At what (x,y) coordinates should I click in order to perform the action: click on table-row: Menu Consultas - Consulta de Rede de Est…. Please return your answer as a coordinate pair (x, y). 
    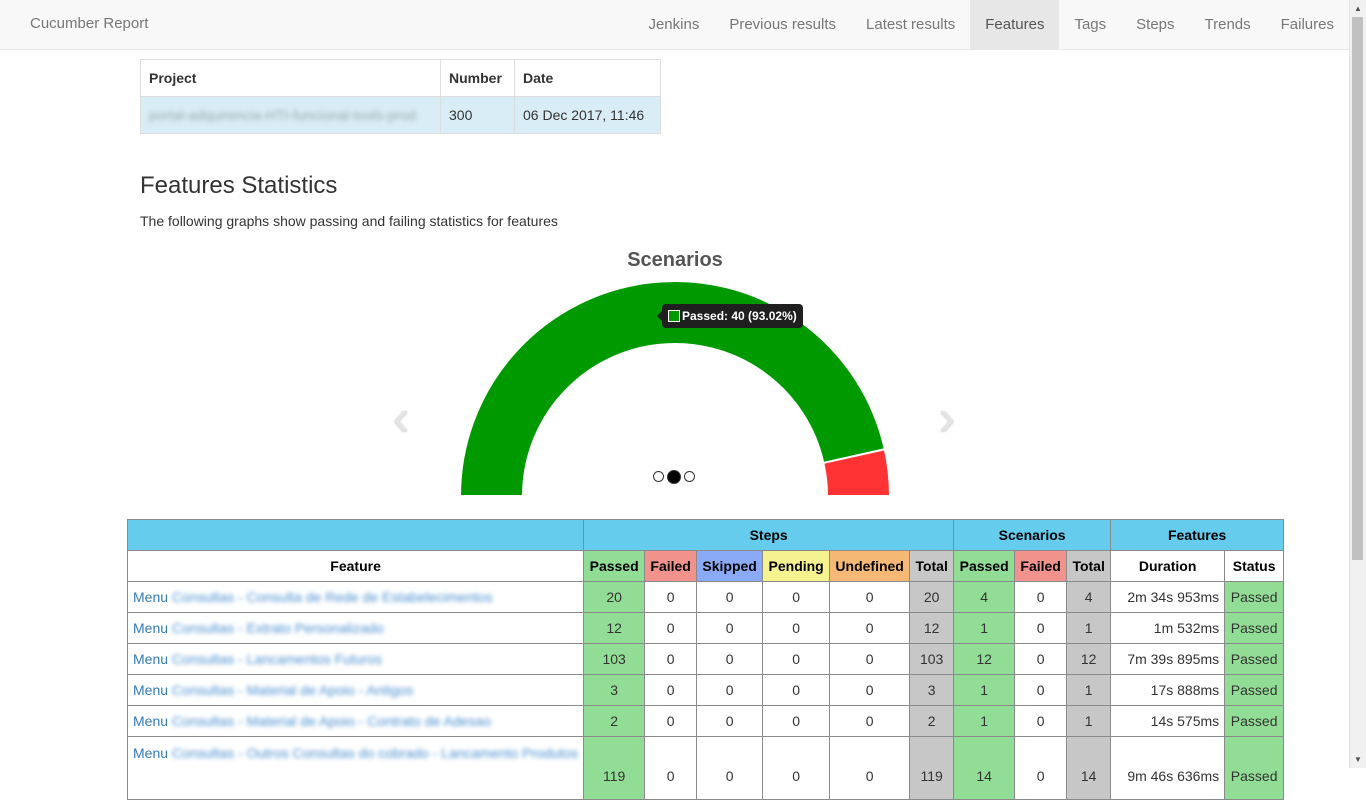
    Looking at the image, I should click on (705, 597).